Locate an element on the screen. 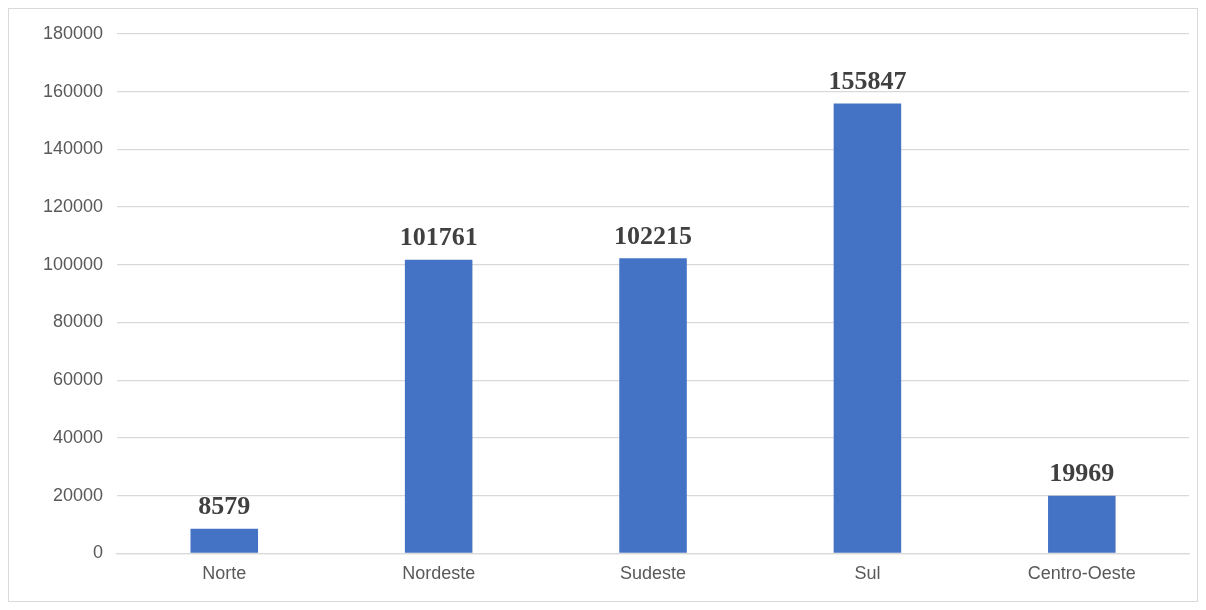 Image resolution: width=1206 pixels, height=610 pixels. x-tick-label: Norte is located at coordinates (224, 573).